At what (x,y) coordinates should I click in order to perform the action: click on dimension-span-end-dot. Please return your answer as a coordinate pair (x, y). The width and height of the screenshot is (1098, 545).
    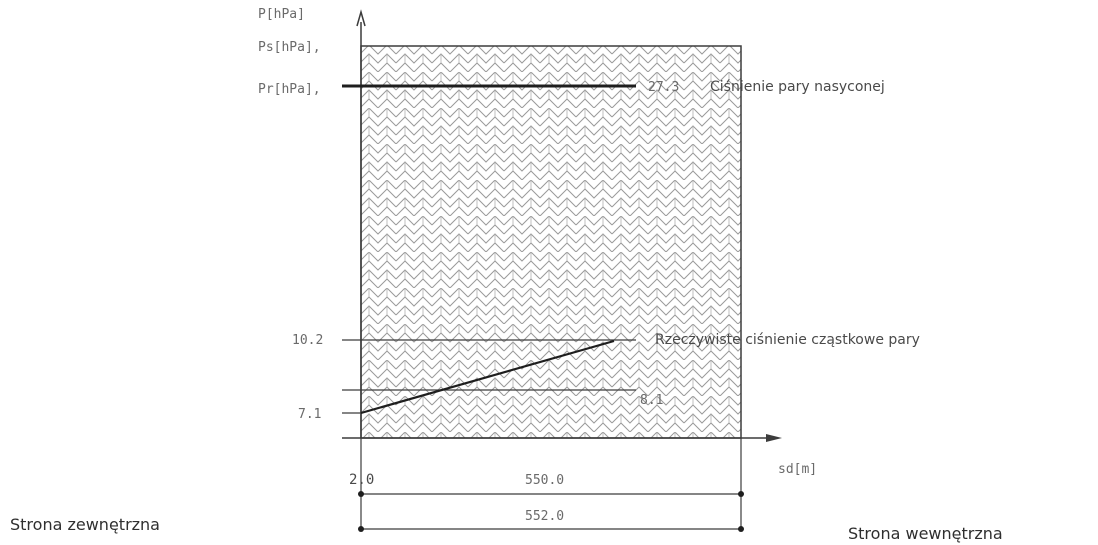
    Looking at the image, I should click on (741, 494).